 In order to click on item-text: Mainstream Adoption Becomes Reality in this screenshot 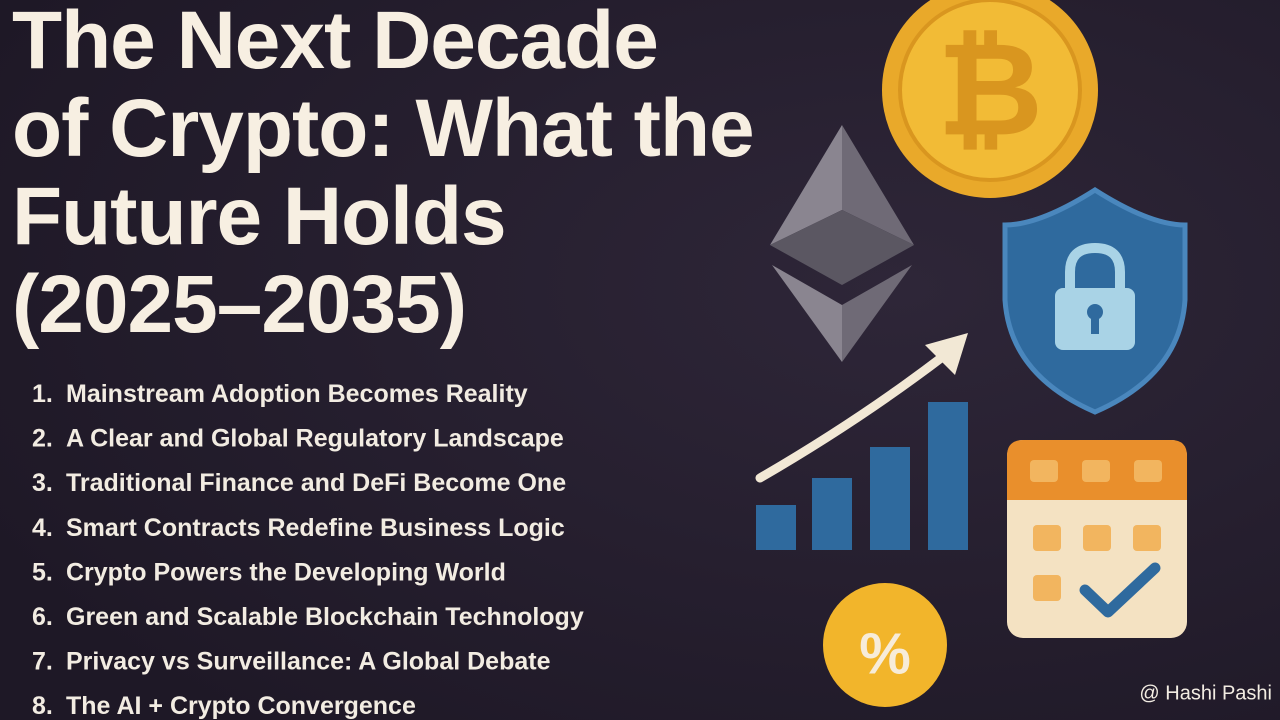, I will do `click(297, 394)`.